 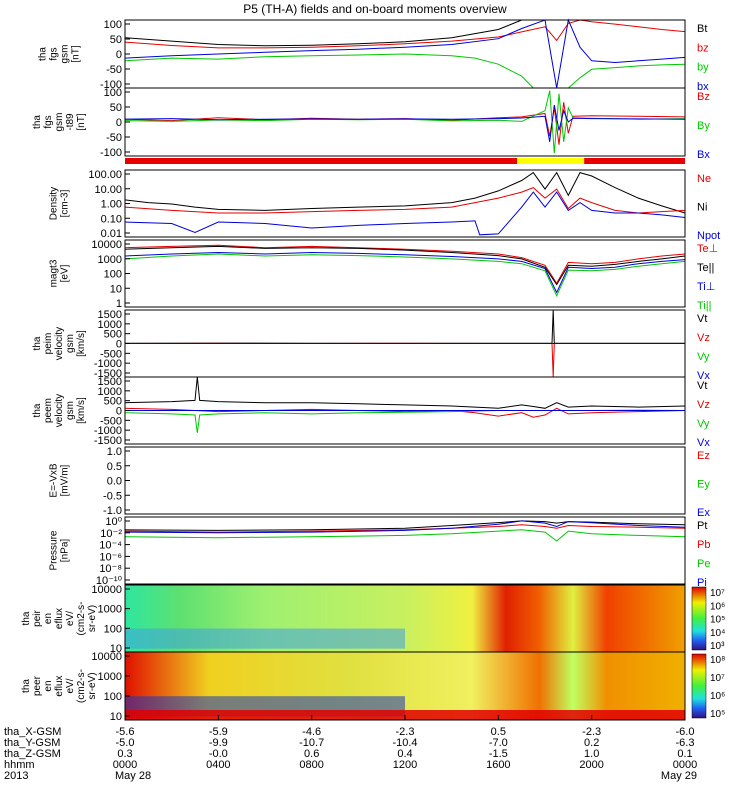 What do you see at coordinates (704, 306) in the screenshot?
I see `legend-entry: Ti||` at bounding box center [704, 306].